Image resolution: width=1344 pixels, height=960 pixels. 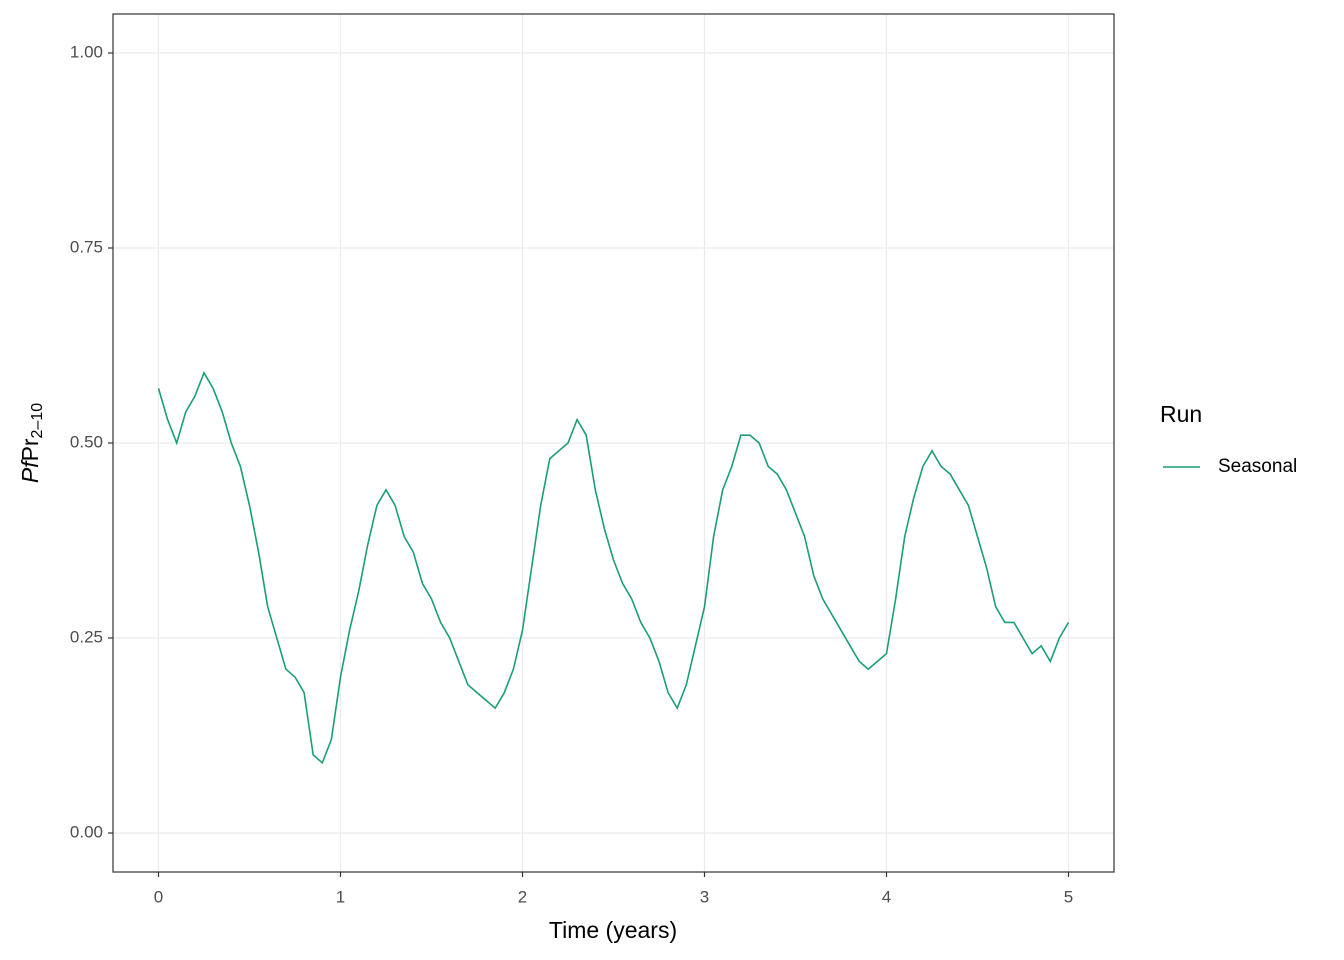 I want to click on y-tick-label: 0.25, so click(x=86, y=636).